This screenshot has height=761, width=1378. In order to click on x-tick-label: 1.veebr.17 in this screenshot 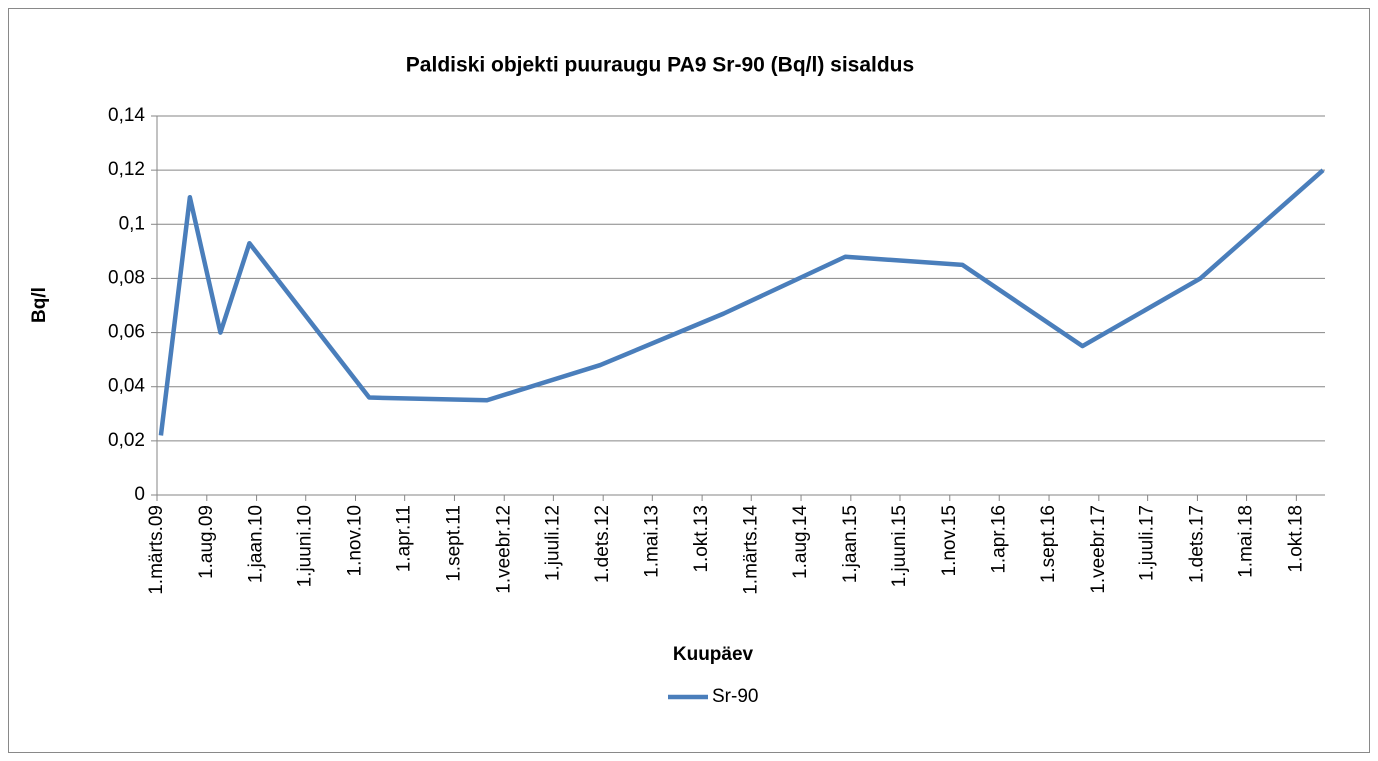, I will do `click(1098, 549)`.